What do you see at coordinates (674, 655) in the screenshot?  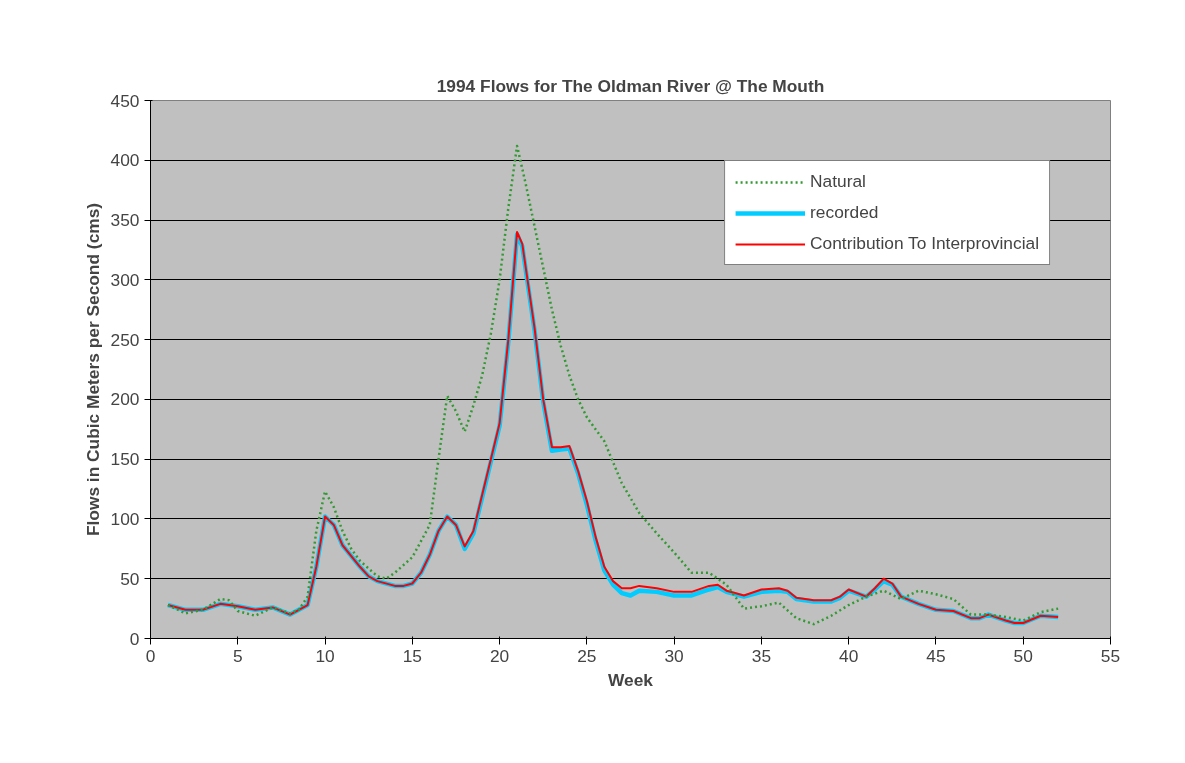 I see `x-tick-label: 30` at bounding box center [674, 655].